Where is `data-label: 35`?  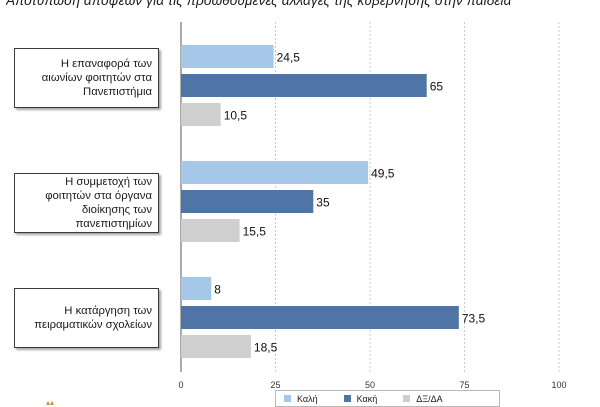
data-label: 35 is located at coordinates (323, 203).